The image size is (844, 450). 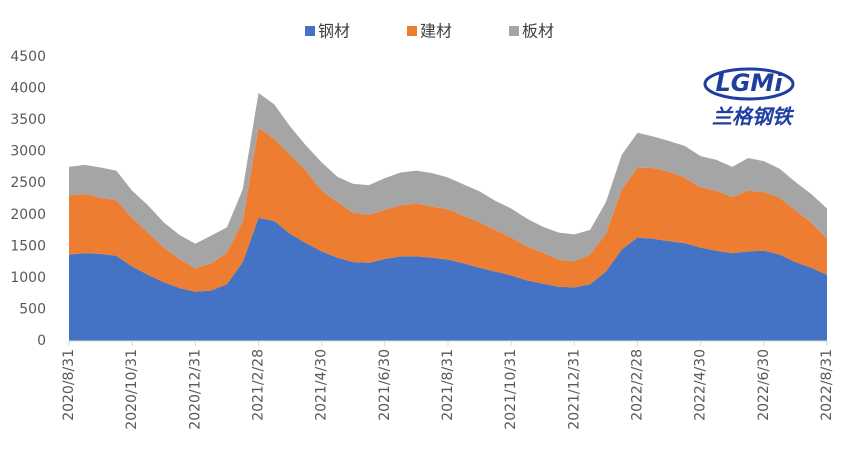 I want to click on y-tick-label: 4500, so click(x=28, y=57).